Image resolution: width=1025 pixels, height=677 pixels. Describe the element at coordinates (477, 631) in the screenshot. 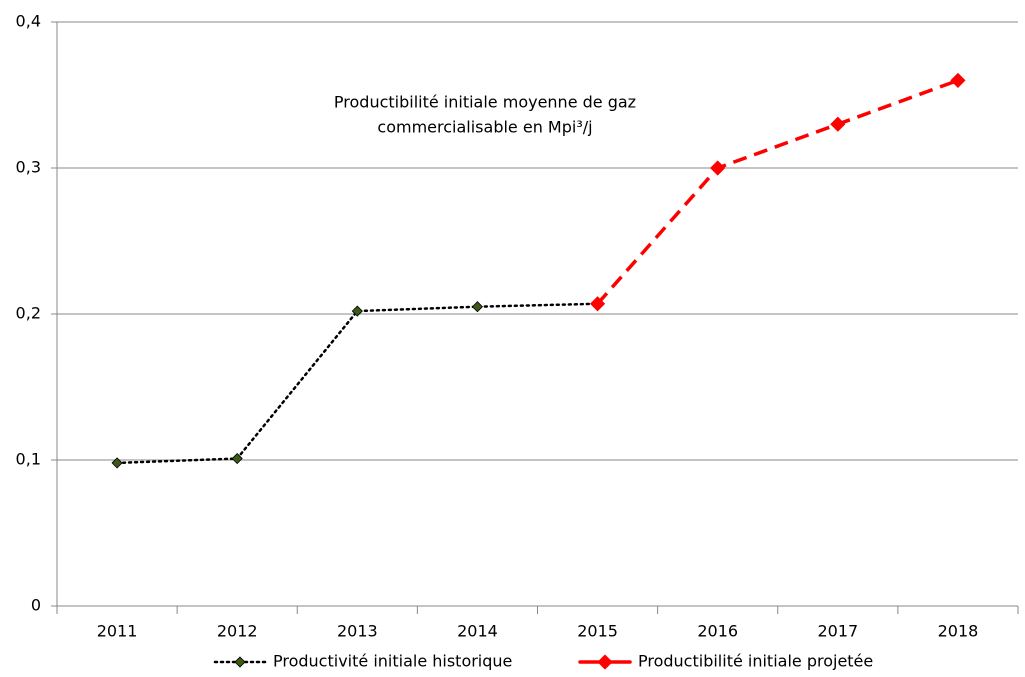

I see `x-tick-label: 2014` at that location.